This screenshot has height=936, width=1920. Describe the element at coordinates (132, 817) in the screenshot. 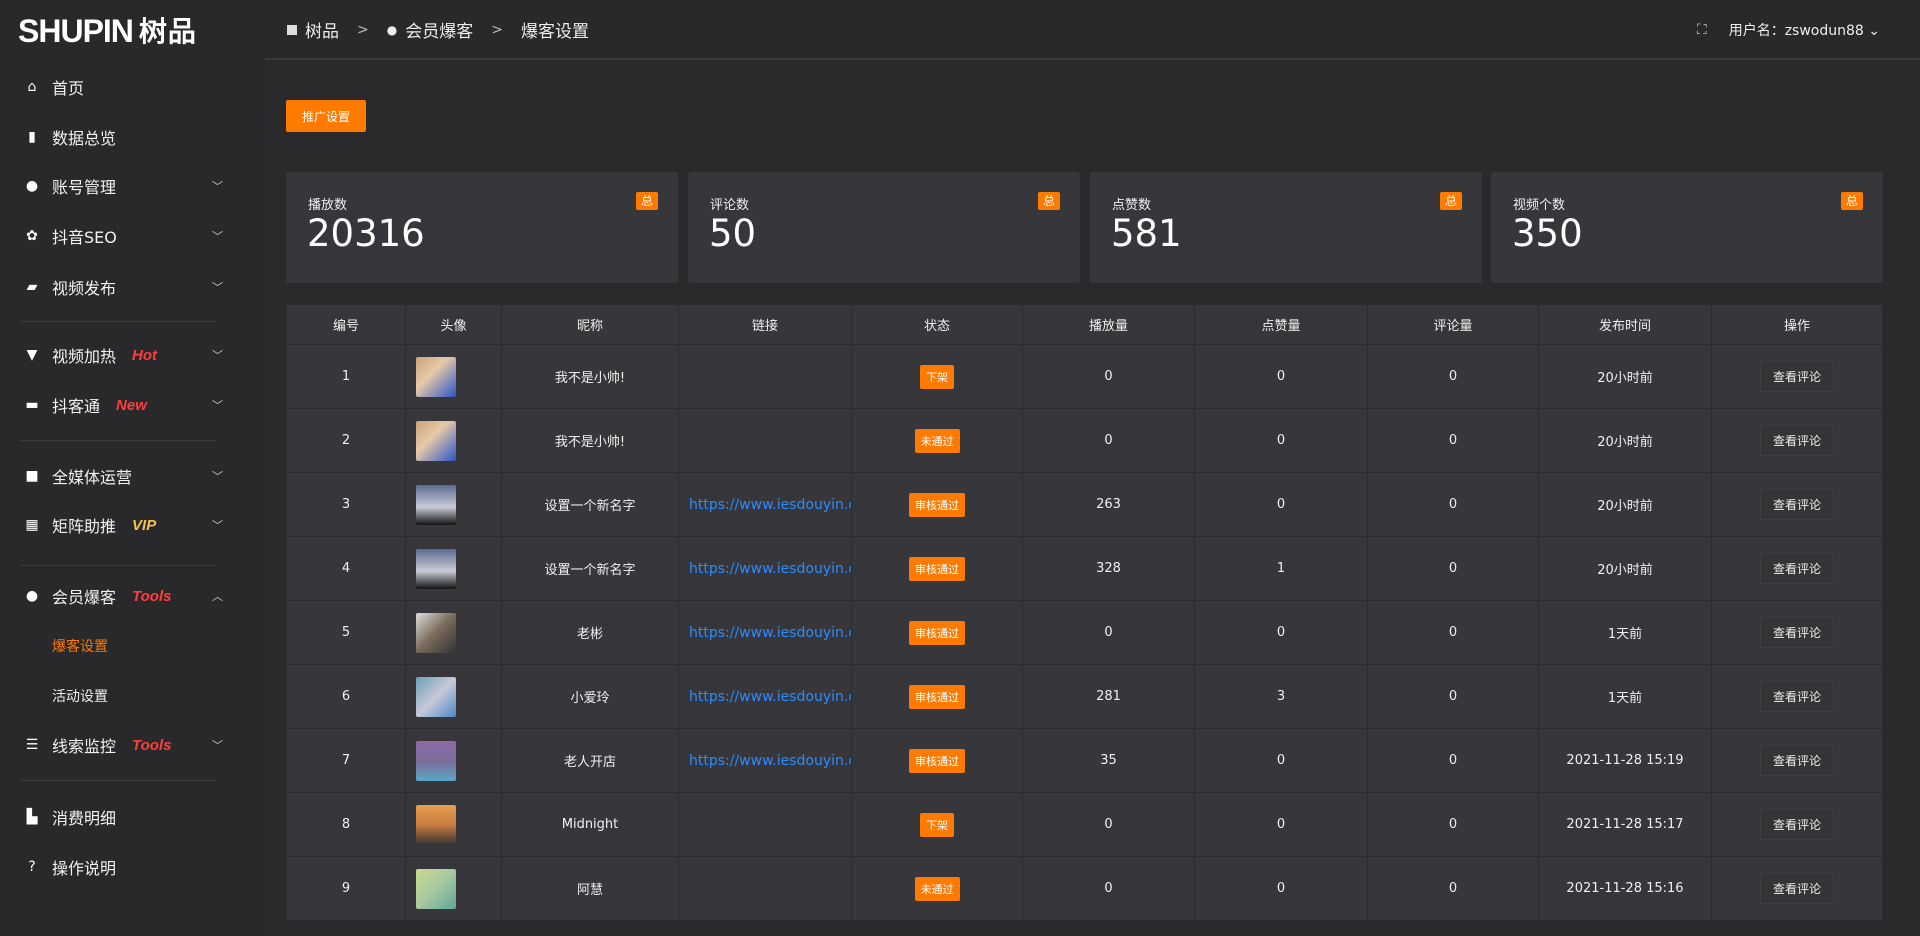

I see `sidebar-item-11: ▙ 消费明细` at that location.